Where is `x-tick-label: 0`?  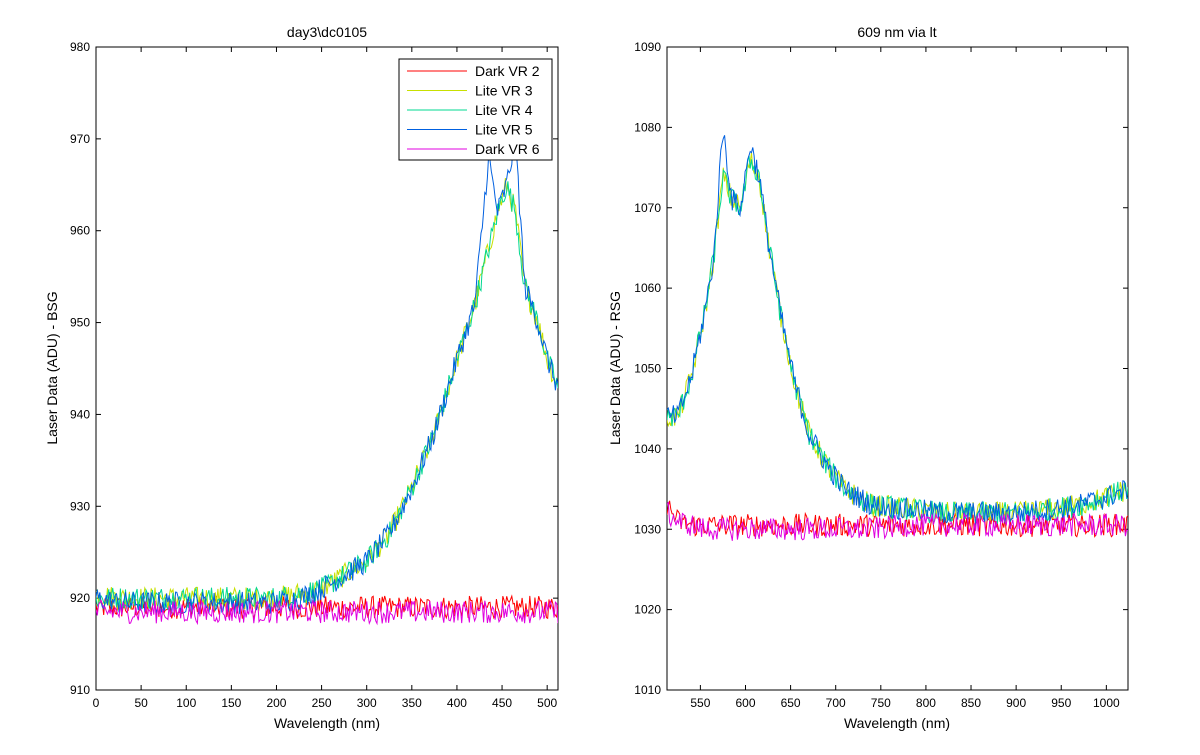
x-tick-label: 0 is located at coordinates (96, 703).